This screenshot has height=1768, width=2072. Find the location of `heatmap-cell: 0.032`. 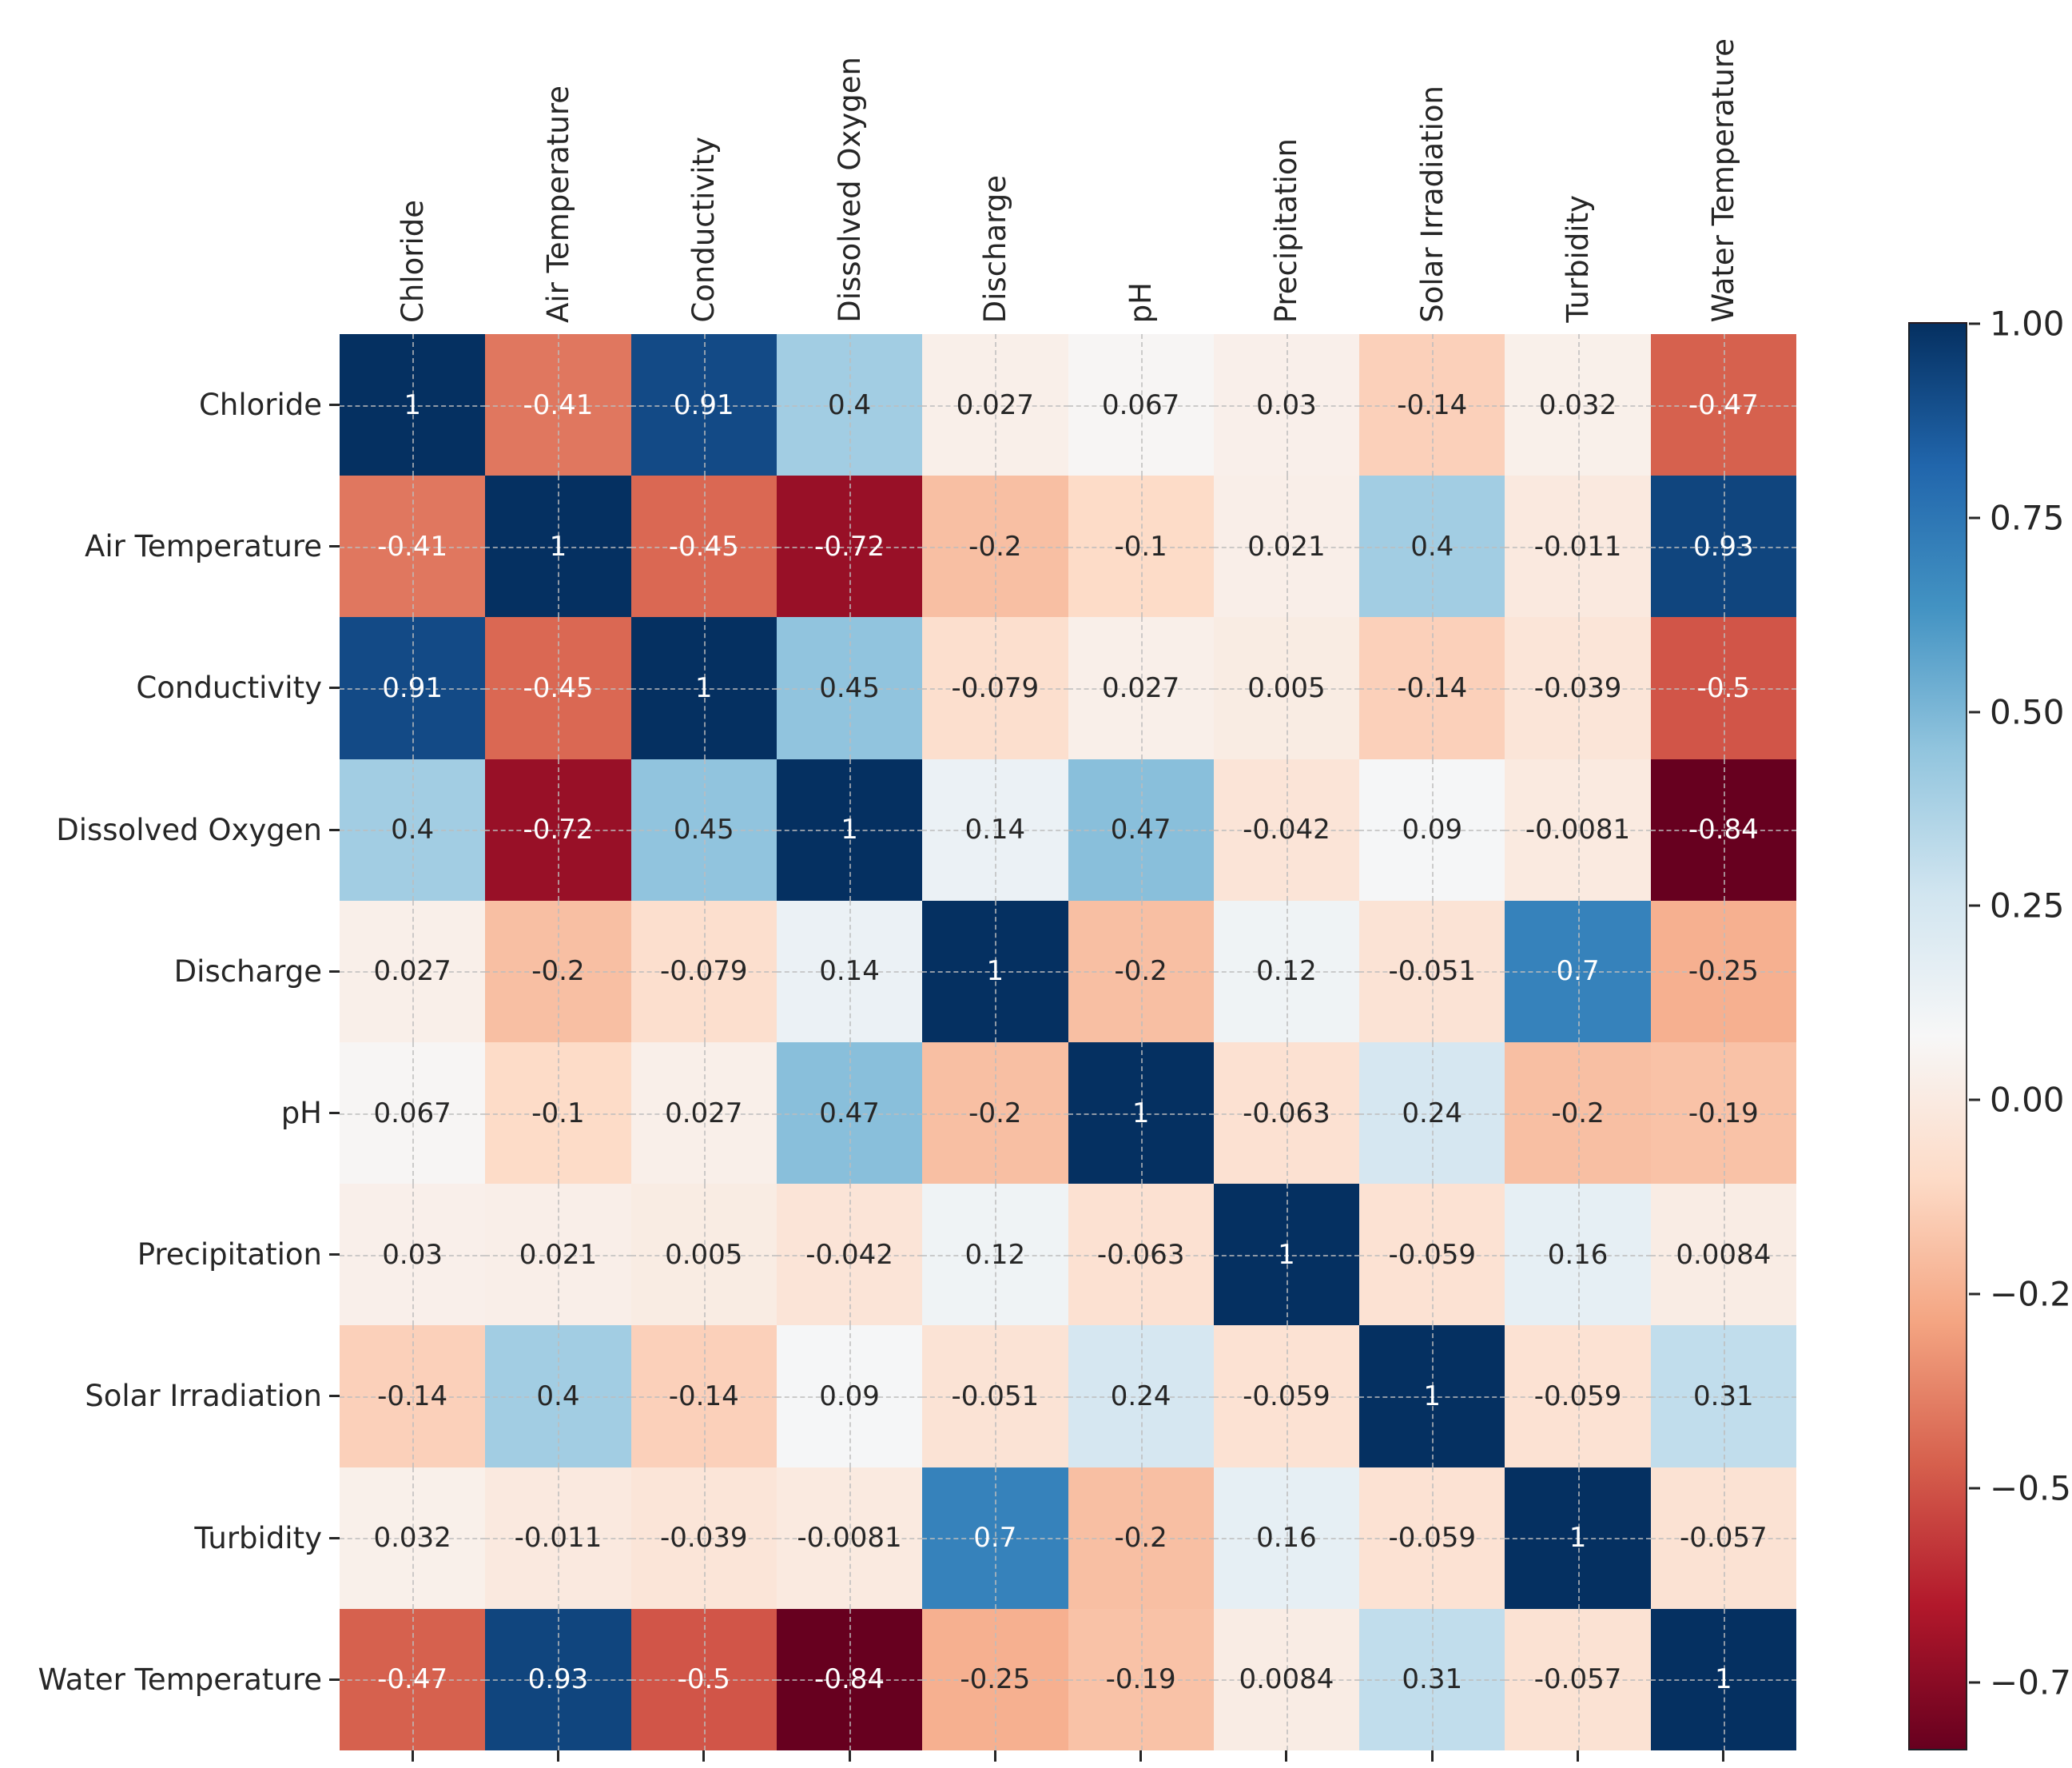

heatmap-cell: 0.032 is located at coordinates (1578, 405).